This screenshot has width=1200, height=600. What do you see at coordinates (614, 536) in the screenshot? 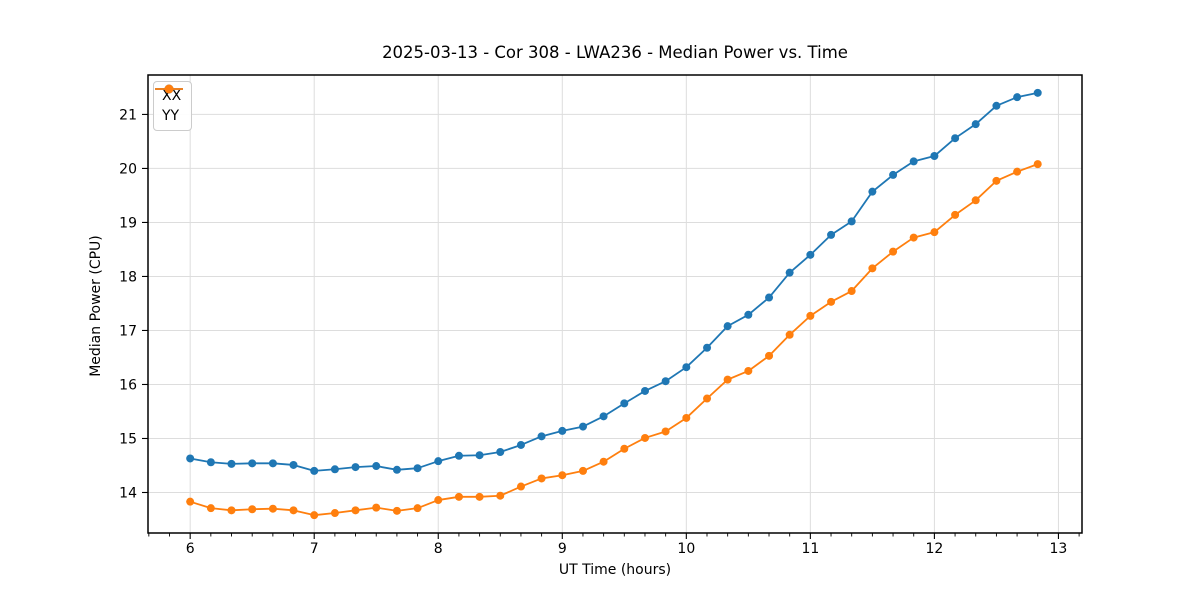
I see `x-axis-ticks` at bounding box center [614, 536].